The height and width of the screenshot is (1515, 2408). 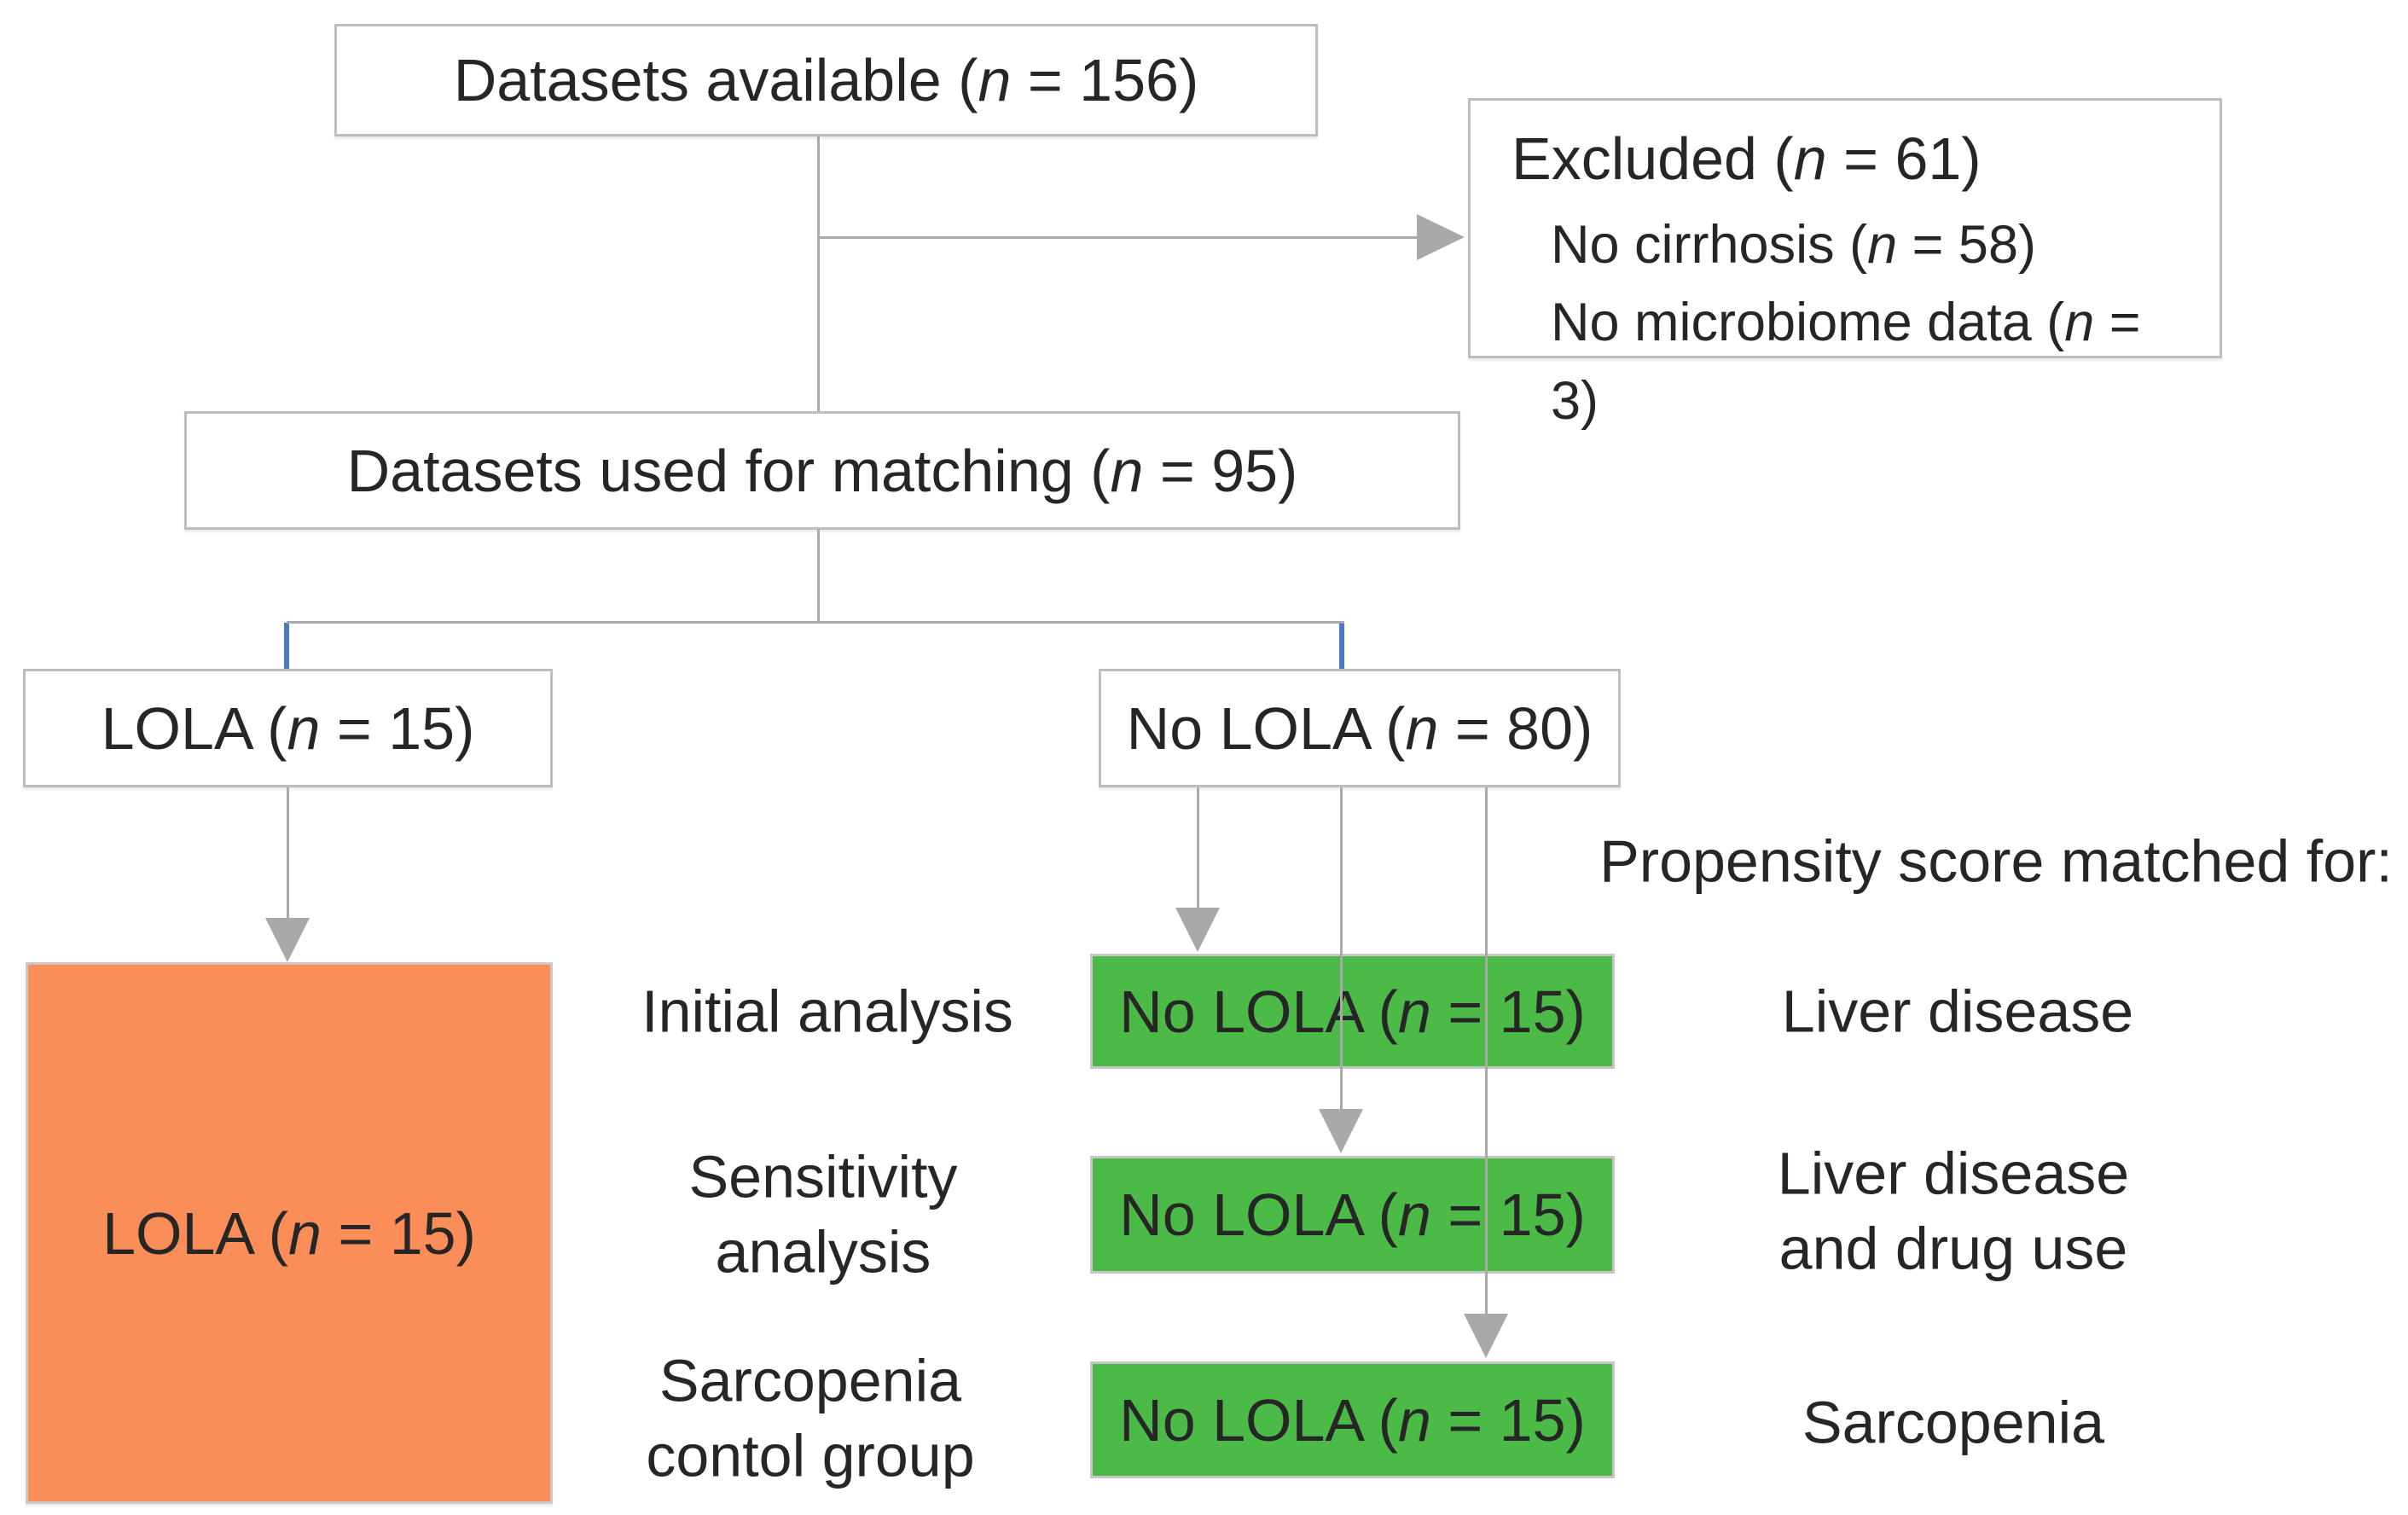 I want to click on no-lola-sensitivity-label: No LOLA (n = 15), so click(x=1352, y=1214).